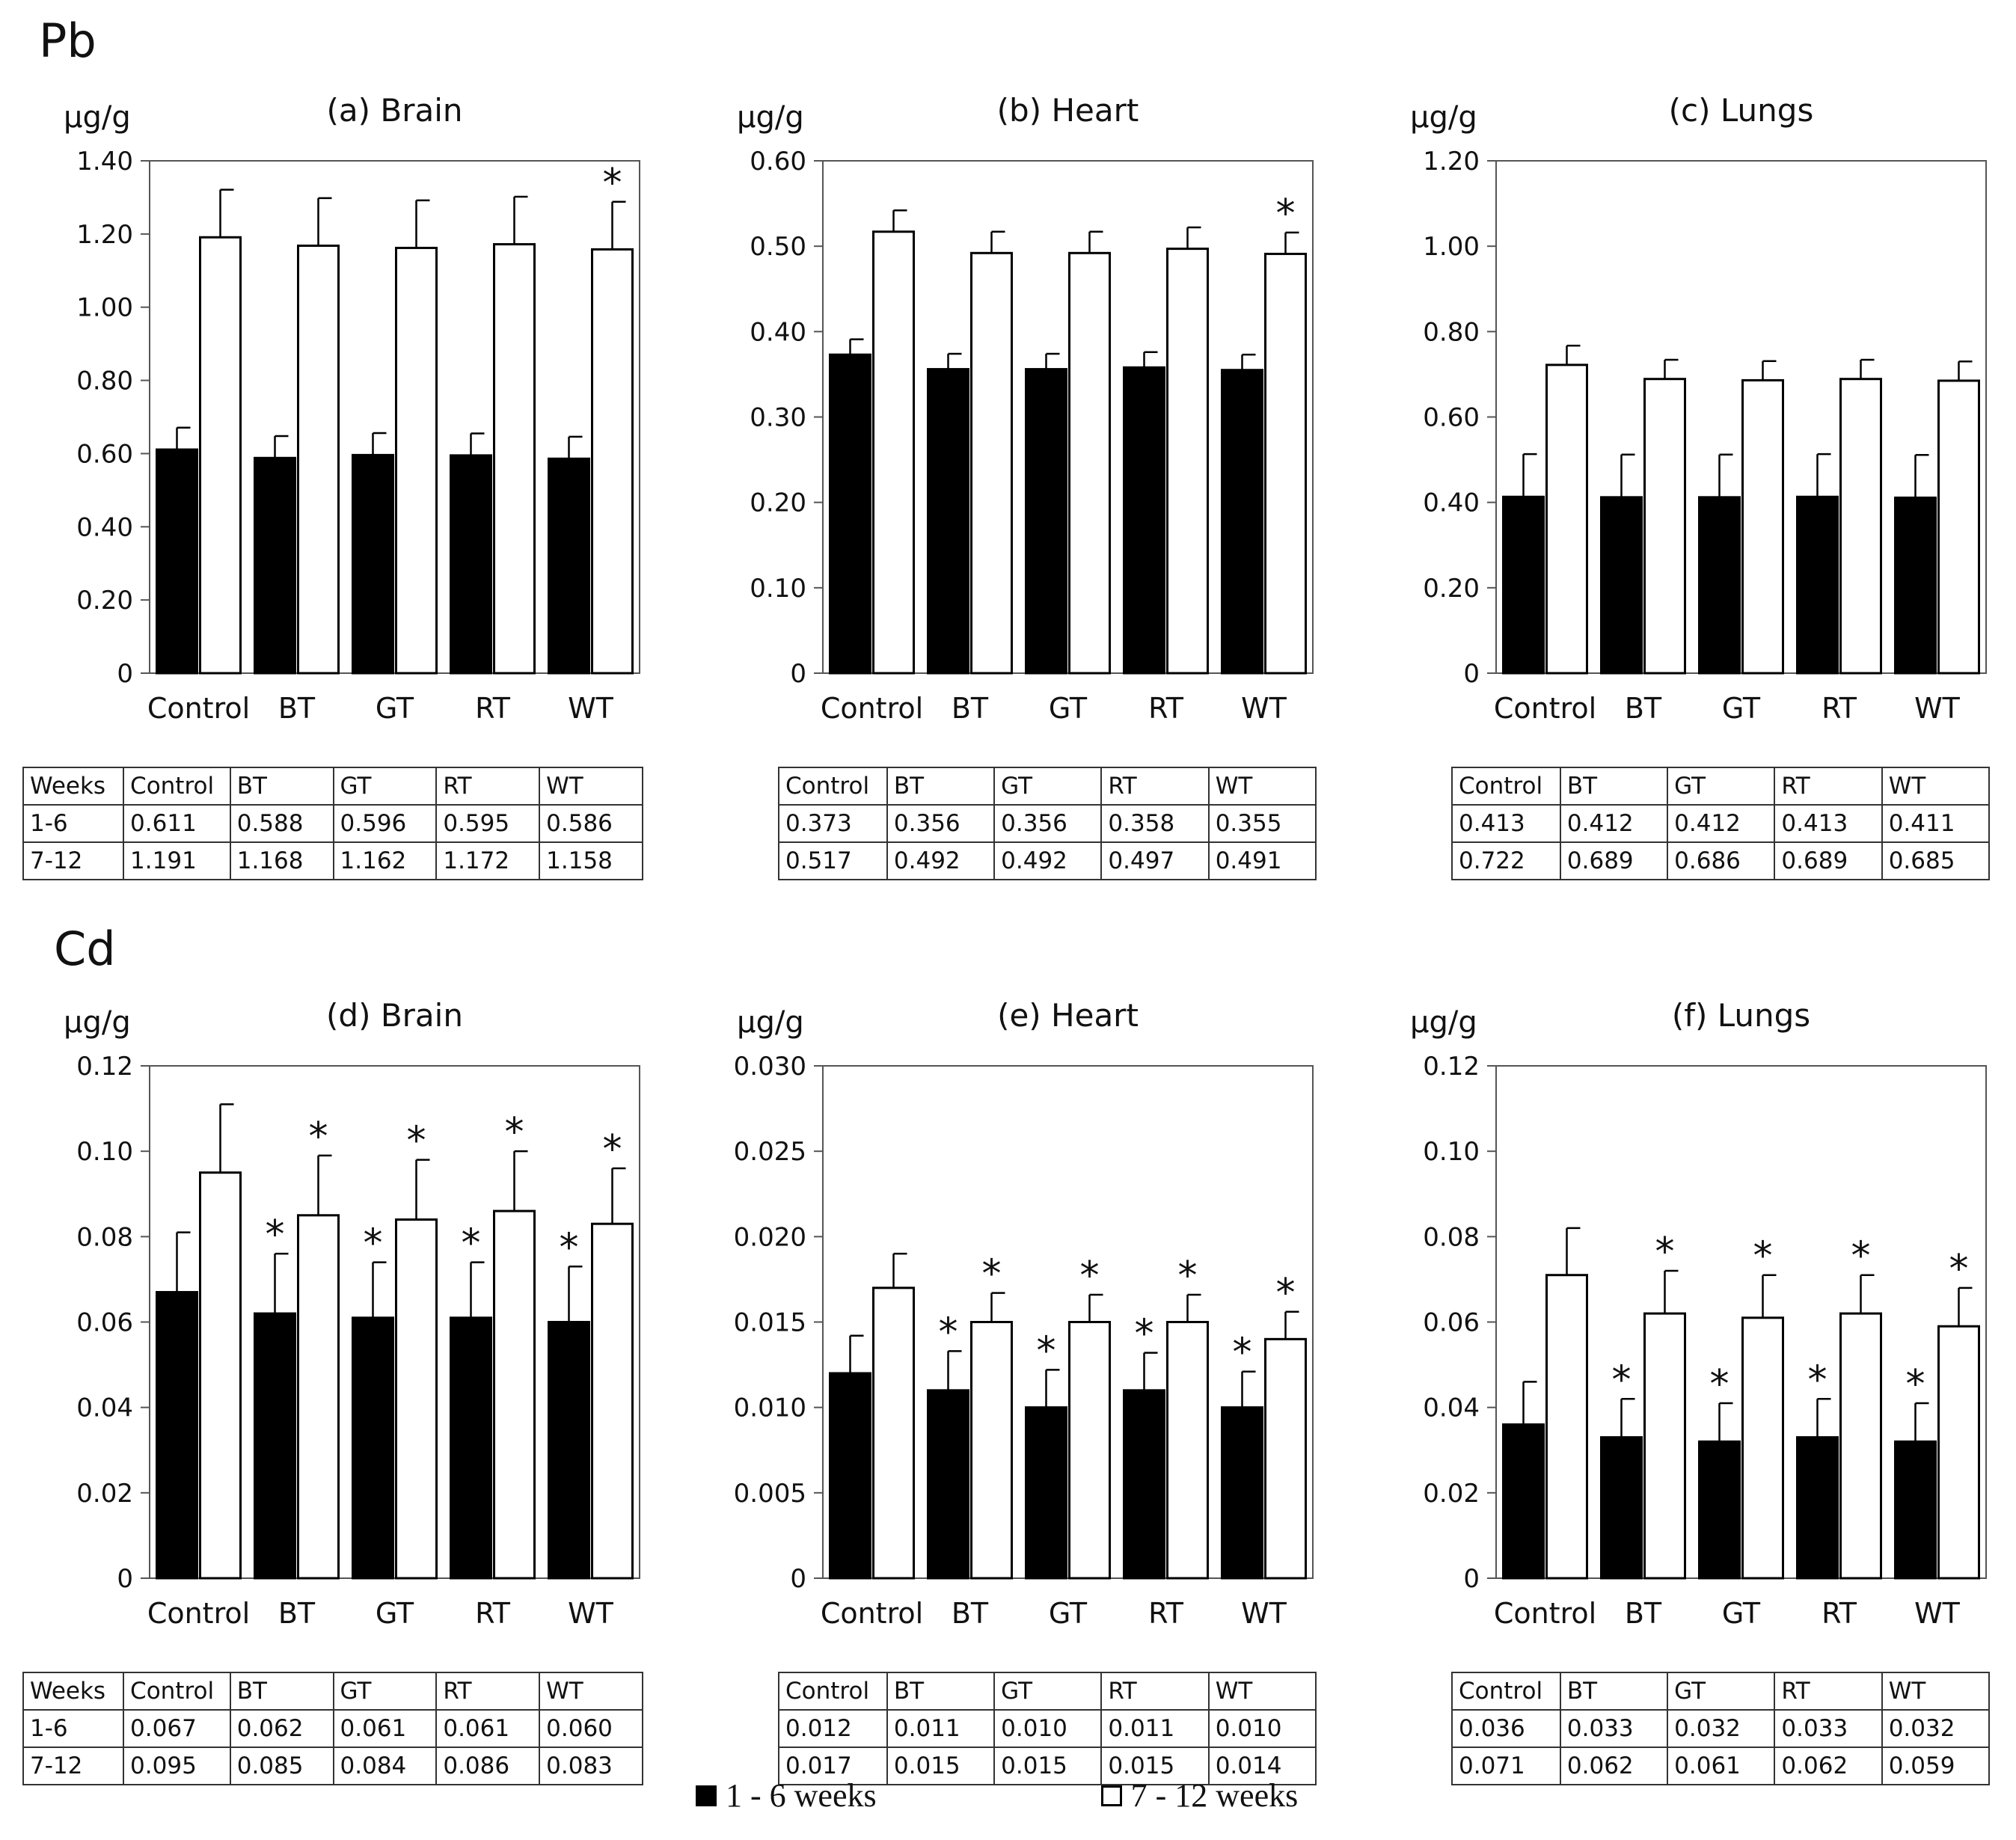 The image size is (2016, 1840). What do you see at coordinates (177, 860) in the screenshot?
I see `table-cell: 1.191` at bounding box center [177, 860].